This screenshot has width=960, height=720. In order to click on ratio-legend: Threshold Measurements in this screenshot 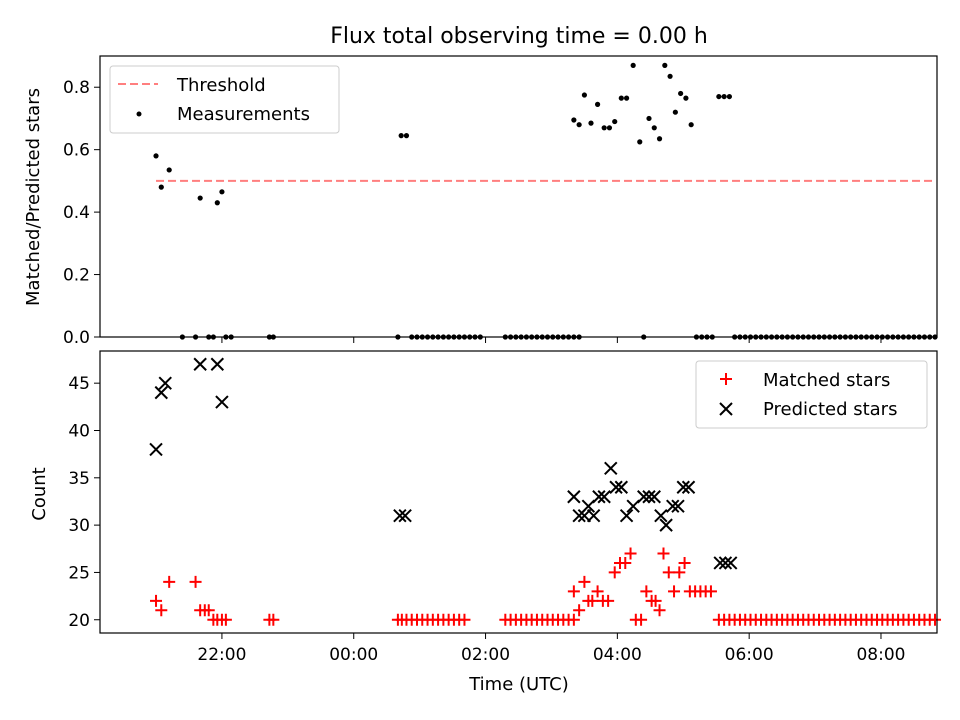, I will do `click(224, 99)`.